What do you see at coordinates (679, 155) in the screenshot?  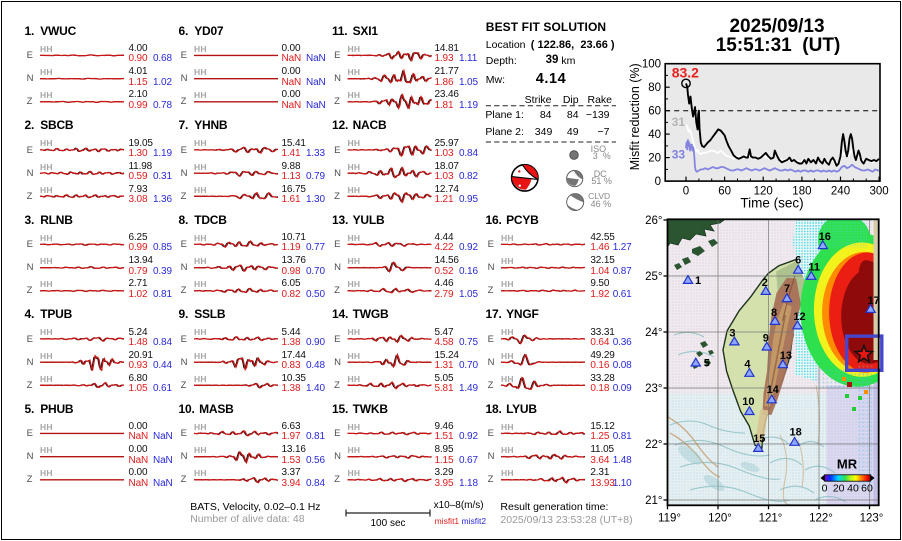 I see `svg-text: 33` at bounding box center [679, 155].